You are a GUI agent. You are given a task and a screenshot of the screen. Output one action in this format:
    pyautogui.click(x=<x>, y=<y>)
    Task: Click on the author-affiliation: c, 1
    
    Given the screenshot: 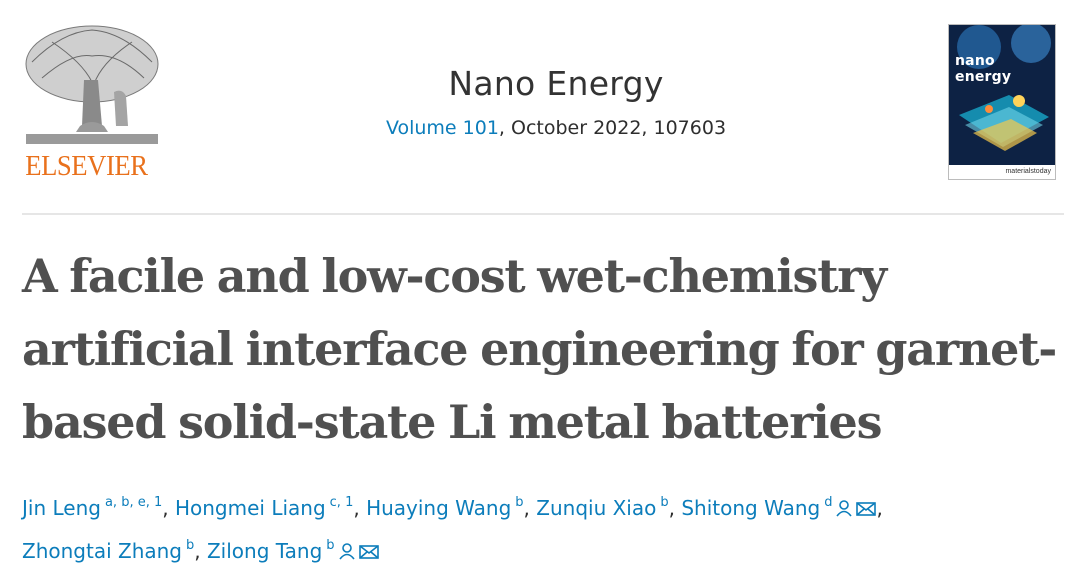 What is the action you would take?
    pyautogui.click(x=341, y=502)
    